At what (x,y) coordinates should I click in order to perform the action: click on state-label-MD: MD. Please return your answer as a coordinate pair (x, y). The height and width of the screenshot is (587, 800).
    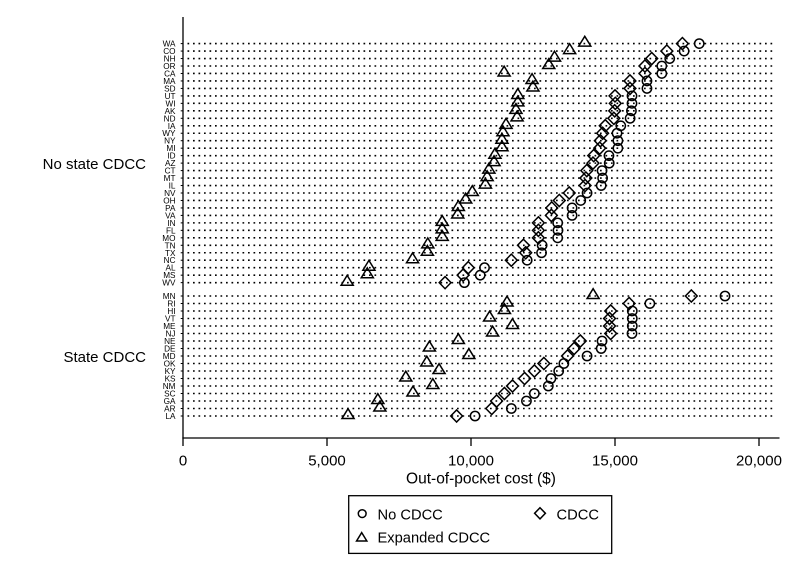
    Looking at the image, I should click on (169, 356).